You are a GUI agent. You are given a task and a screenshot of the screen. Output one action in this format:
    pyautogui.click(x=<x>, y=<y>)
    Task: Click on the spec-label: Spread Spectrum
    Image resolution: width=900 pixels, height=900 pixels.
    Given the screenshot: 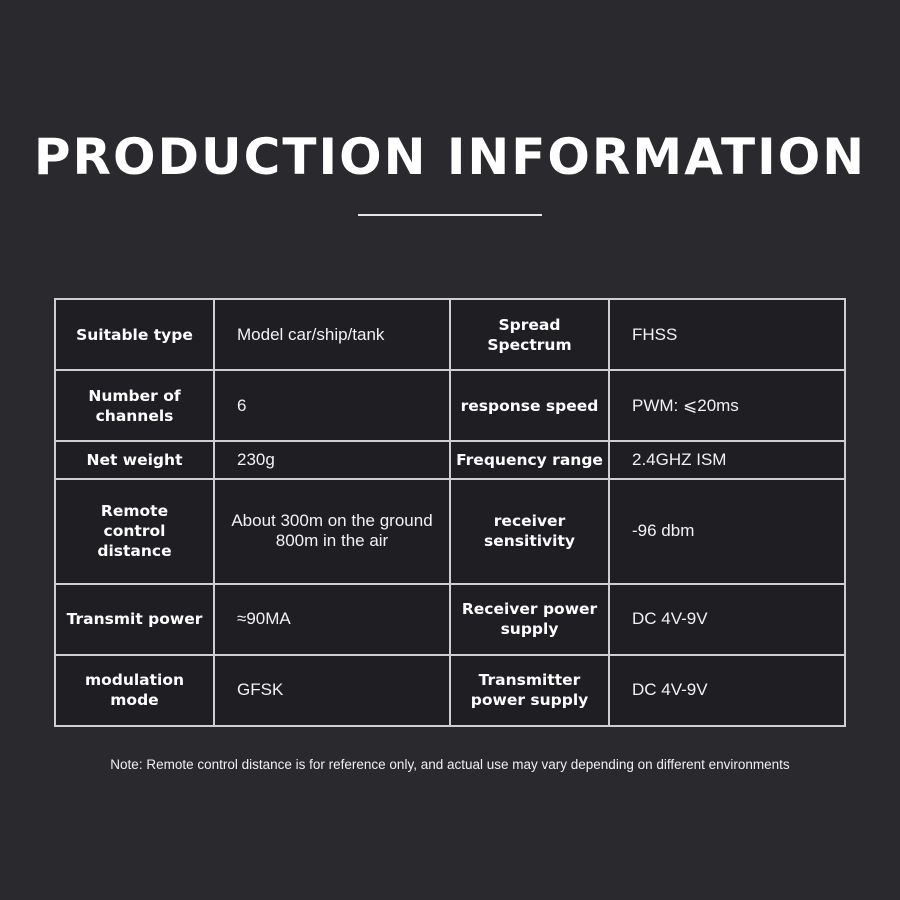 What is the action you would take?
    pyautogui.click(x=529, y=334)
    